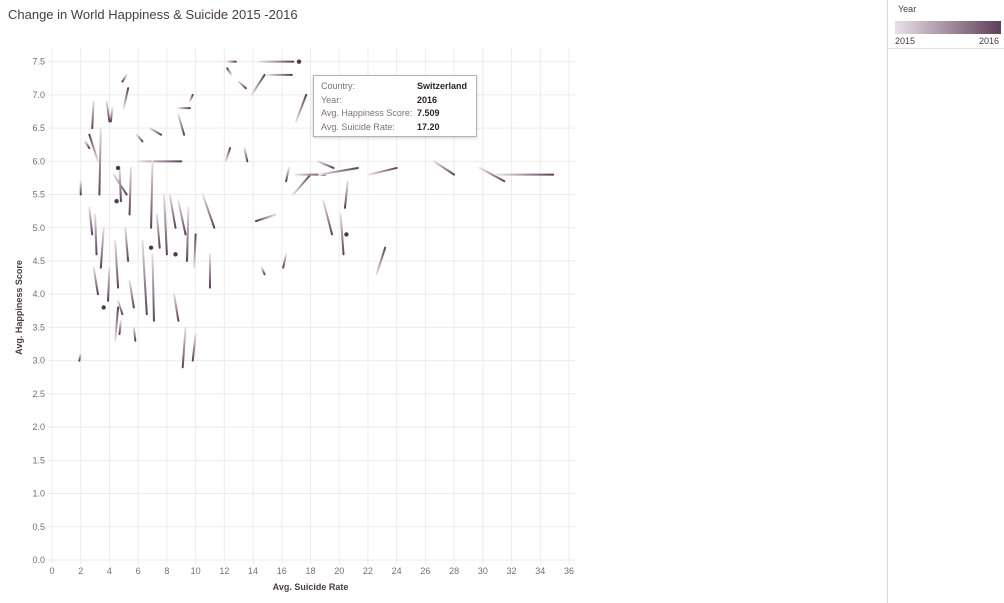 The image size is (1004, 603). Describe the element at coordinates (38, 560) in the screenshot. I see `y-tick-label: 0.0` at that location.